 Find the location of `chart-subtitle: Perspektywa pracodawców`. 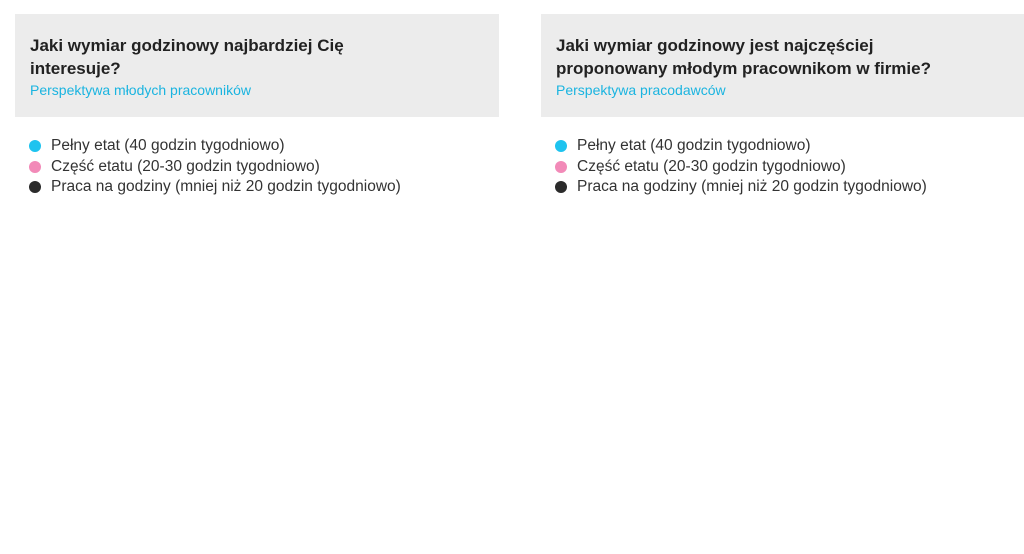

chart-subtitle: Perspektywa pracodawców is located at coordinates (641, 90).